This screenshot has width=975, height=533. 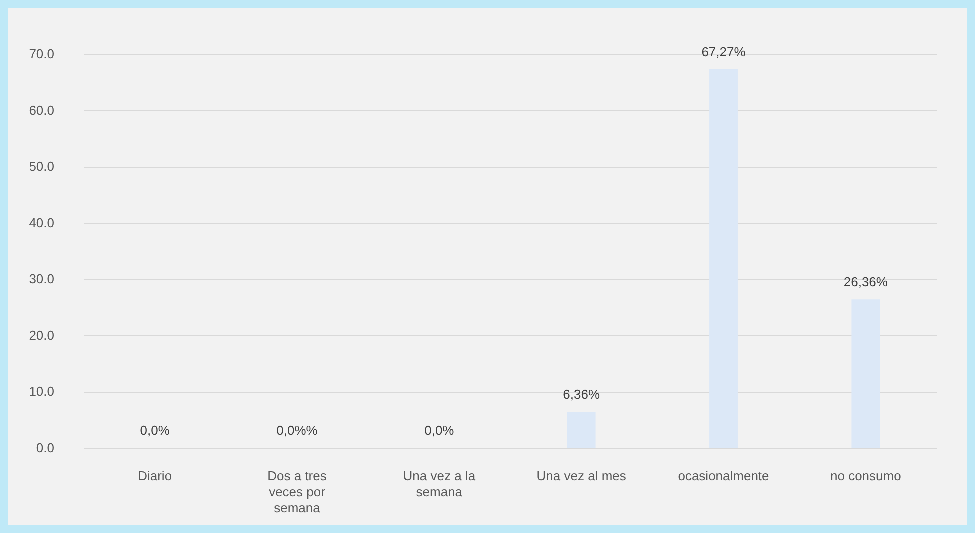 What do you see at coordinates (45, 448) in the screenshot?
I see `y-tick-label: 0.0` at bounding box center [45, 448].